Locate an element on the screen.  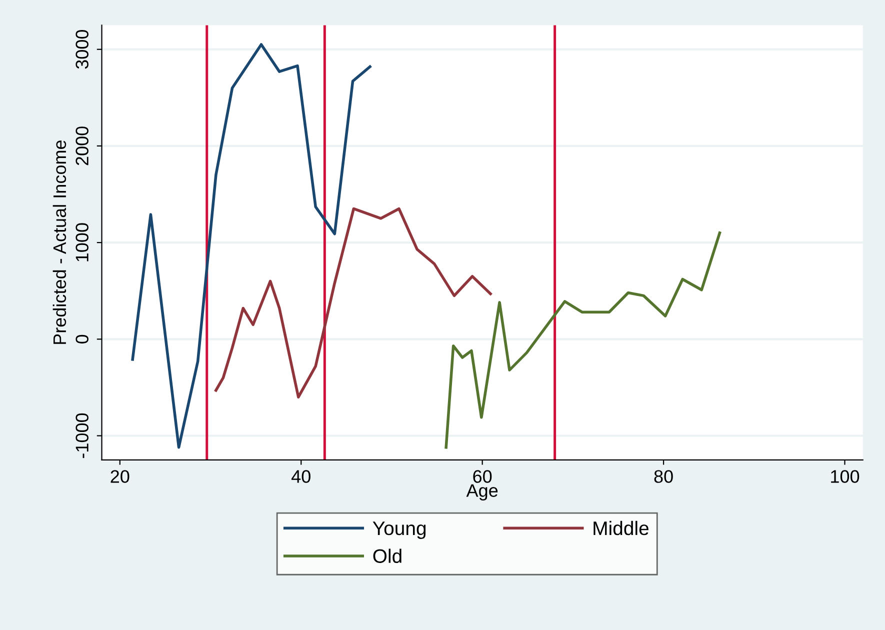
y-tick-label: 2000 is located at coordinates (82, 146).